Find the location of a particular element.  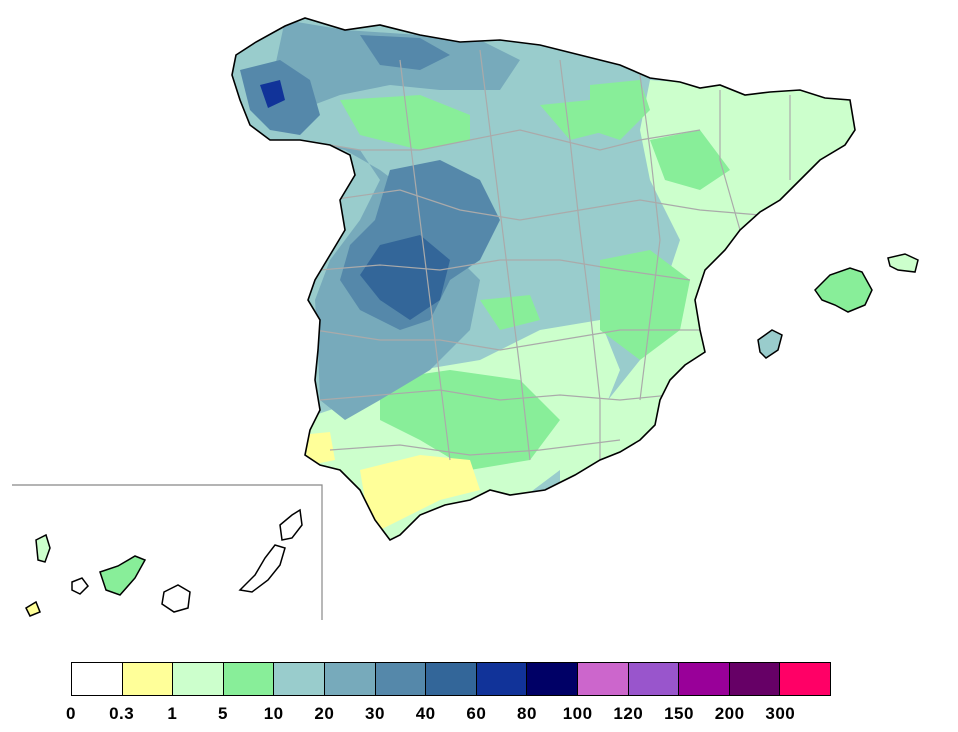

legend-tick-label: 200 is located at coordinates (729, 713).